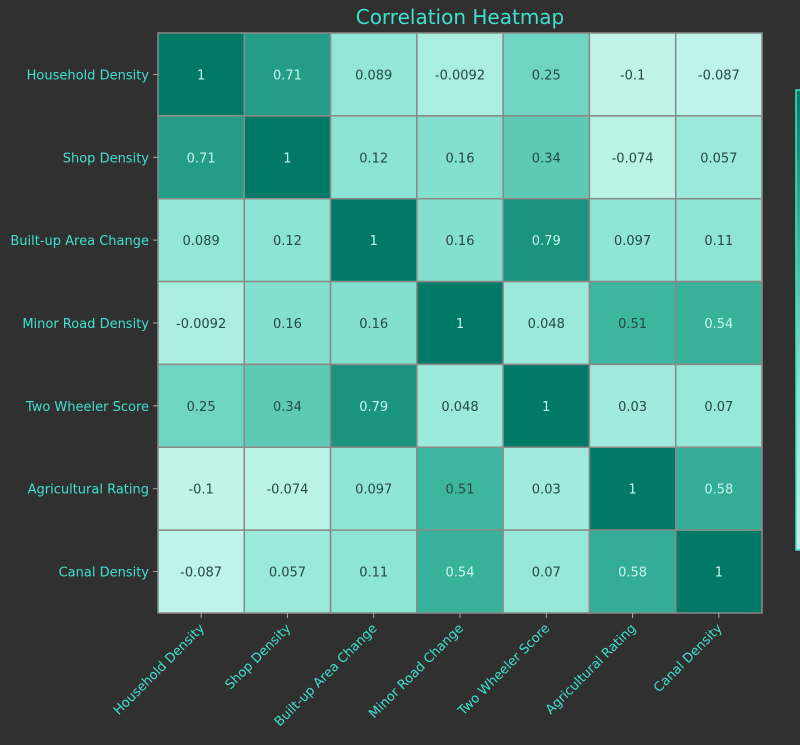 The image size is (800, 745). I want to click on y-tick-label: Canal Density, so click(104, 573).